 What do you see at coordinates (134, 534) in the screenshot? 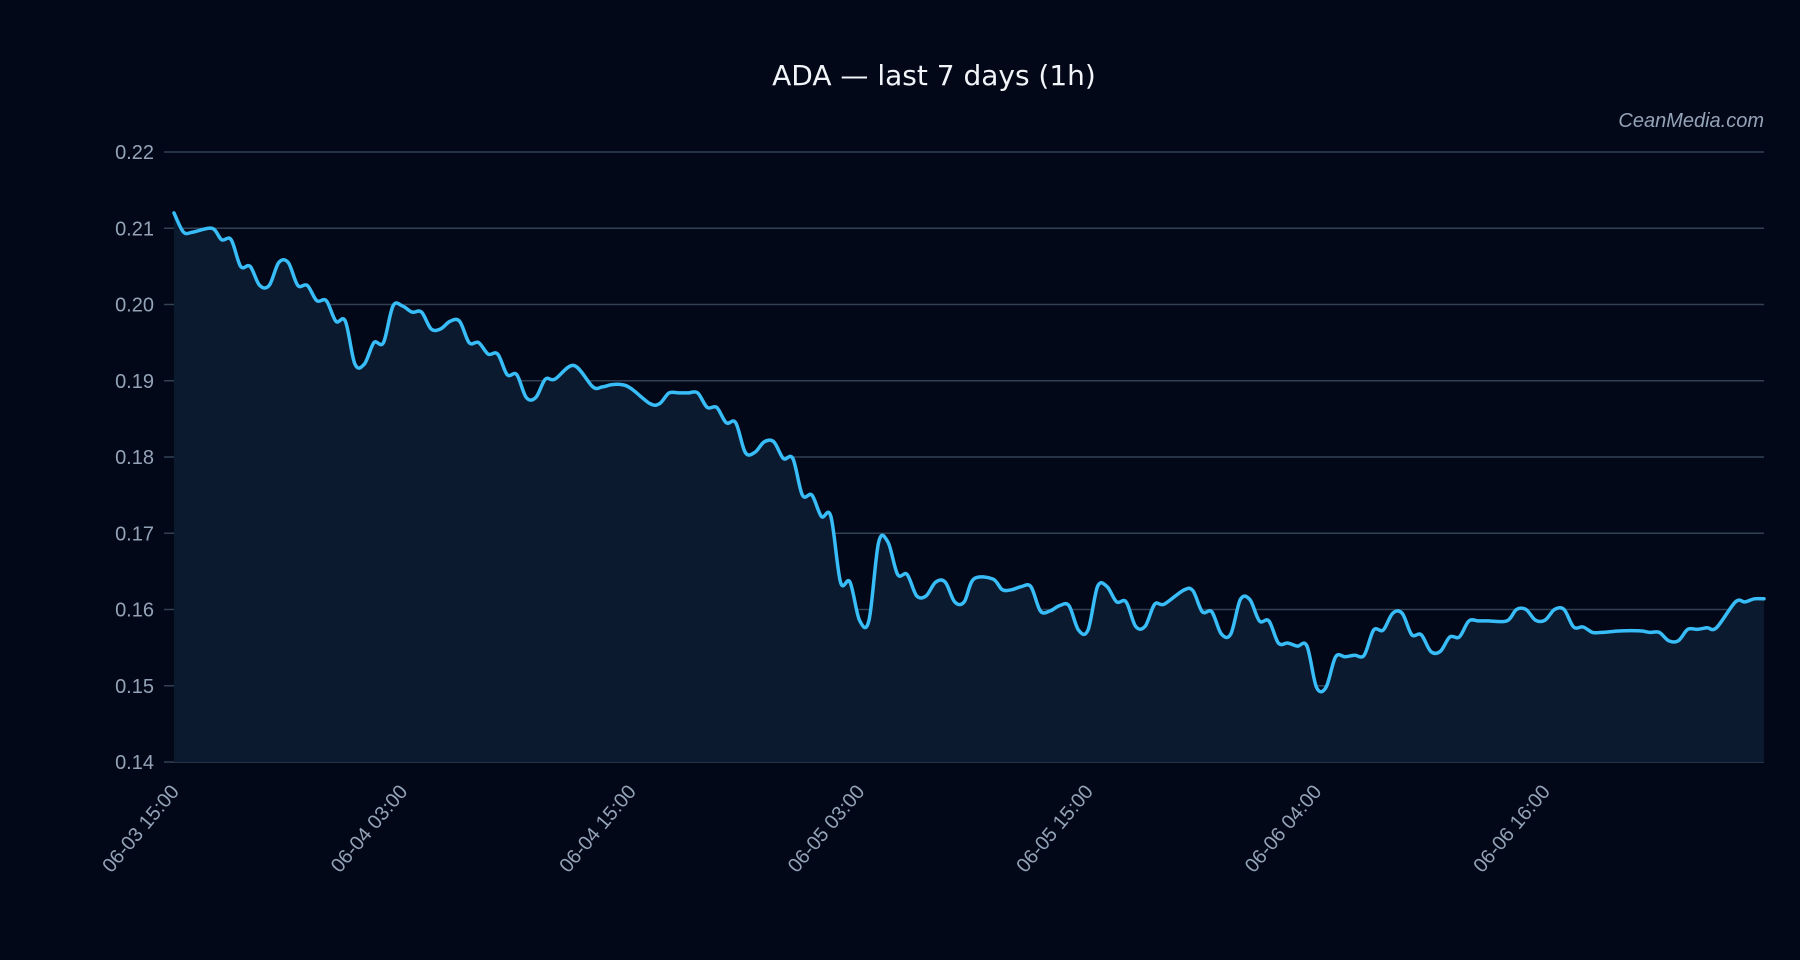
I see `y-tick-label: 0.17` at bounding box center [134, 534].